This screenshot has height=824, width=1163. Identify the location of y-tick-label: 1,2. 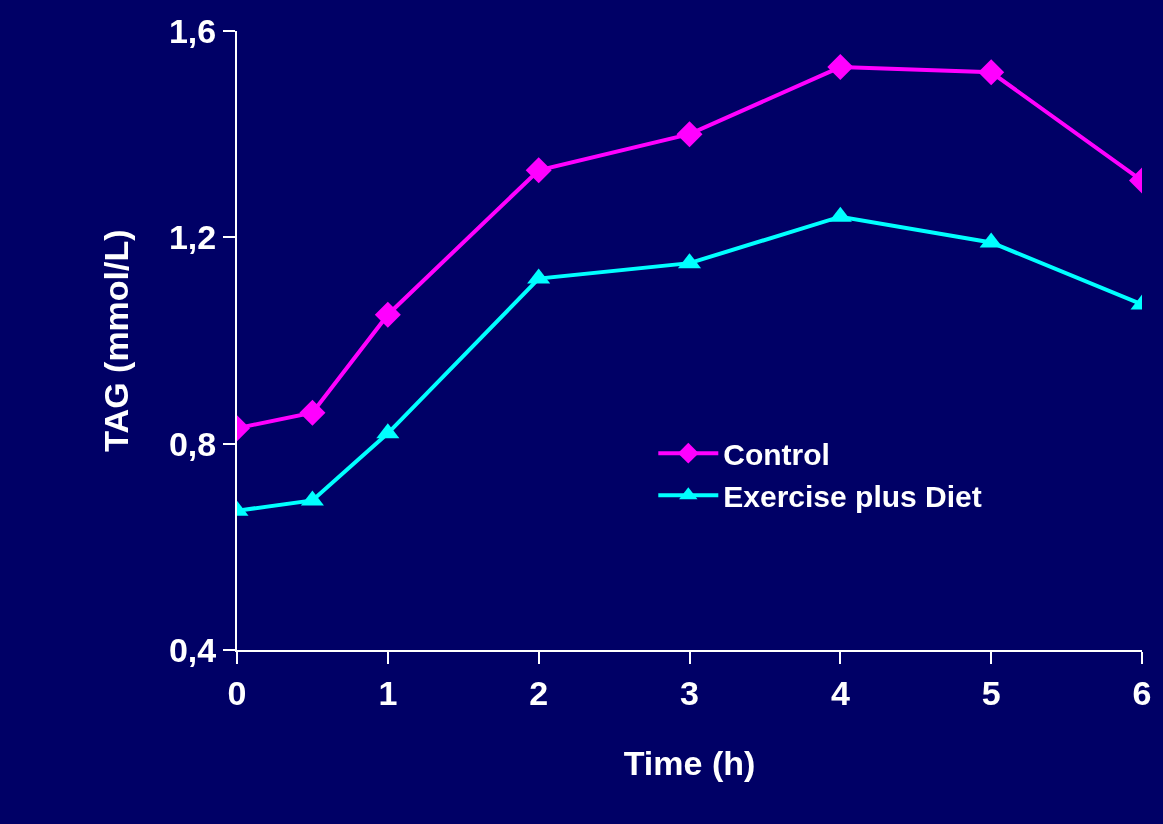
(192, 237).